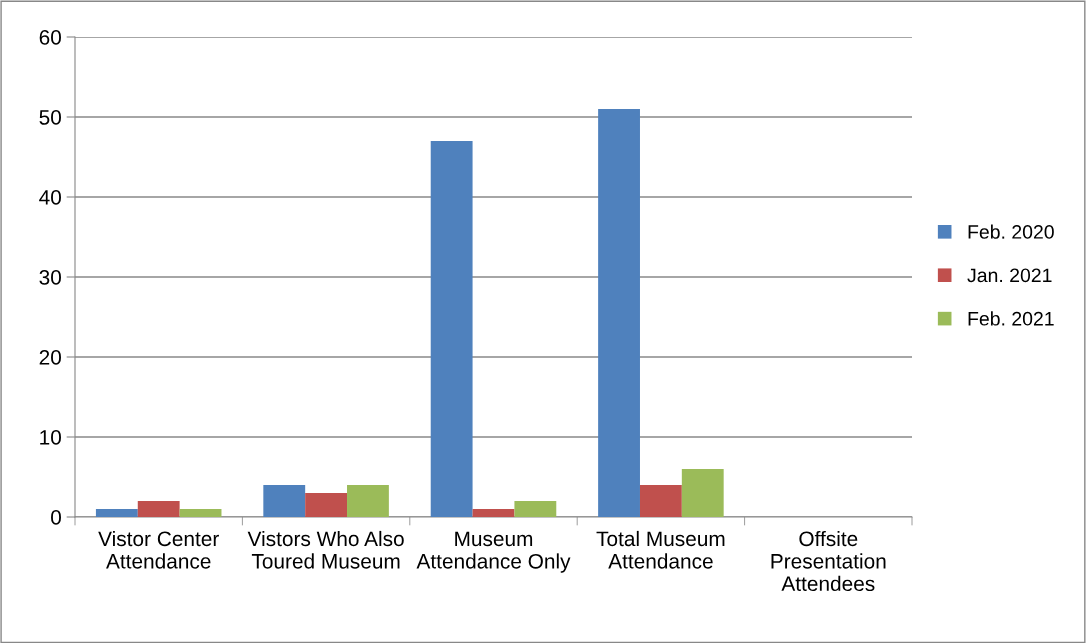 This screenshot has width=1087, height=643. I want to click on y-tick-label: 20, so click(50, 357).